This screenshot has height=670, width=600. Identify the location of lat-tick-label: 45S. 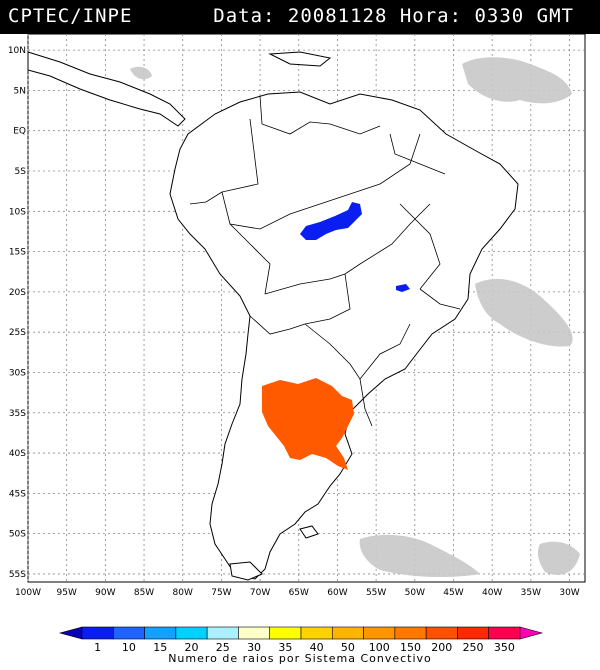
(17, 494).